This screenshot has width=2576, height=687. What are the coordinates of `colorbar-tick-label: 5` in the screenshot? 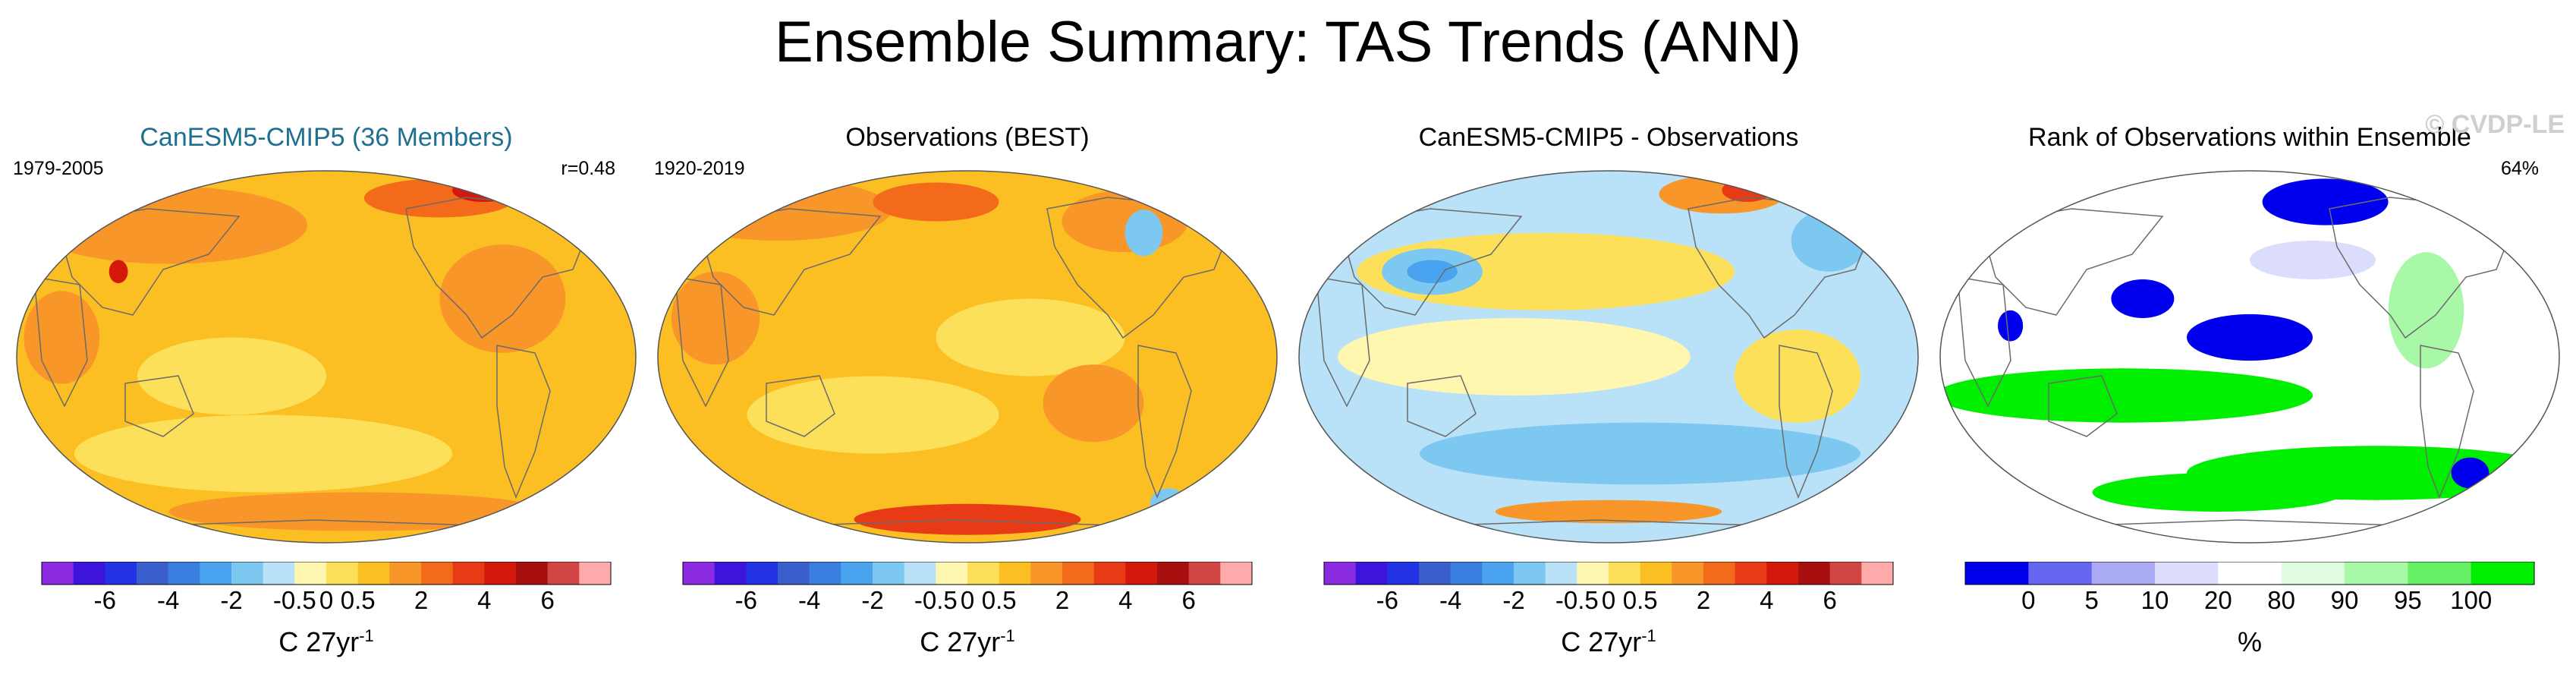 It's located at (2091, 600).